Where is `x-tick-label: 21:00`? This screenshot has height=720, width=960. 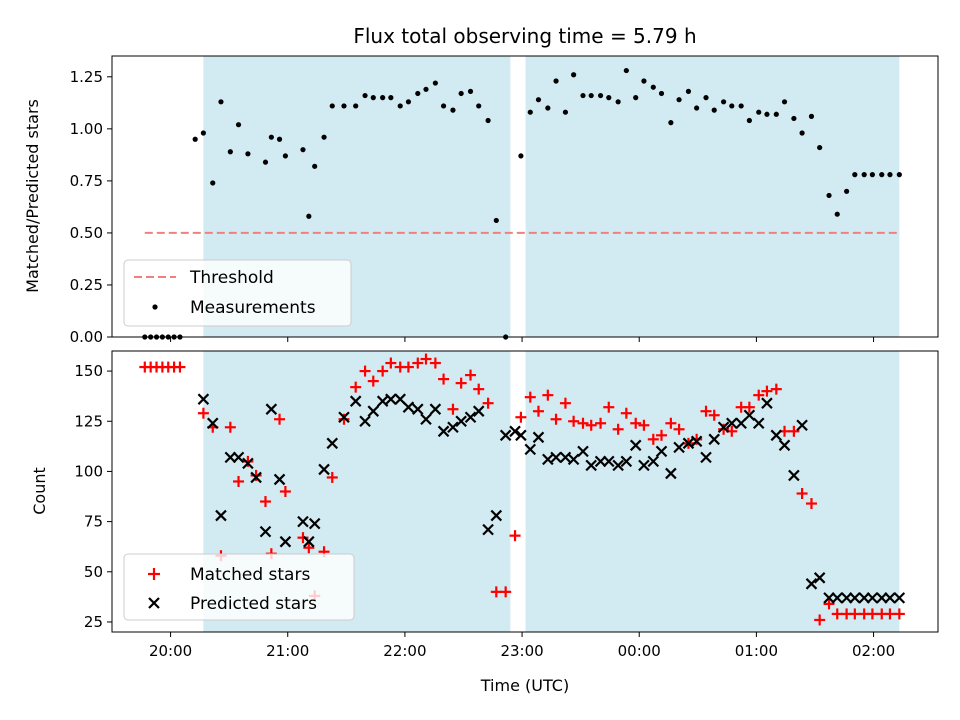
x-tick-label: 21:00 is located at coordinates (287, 651).